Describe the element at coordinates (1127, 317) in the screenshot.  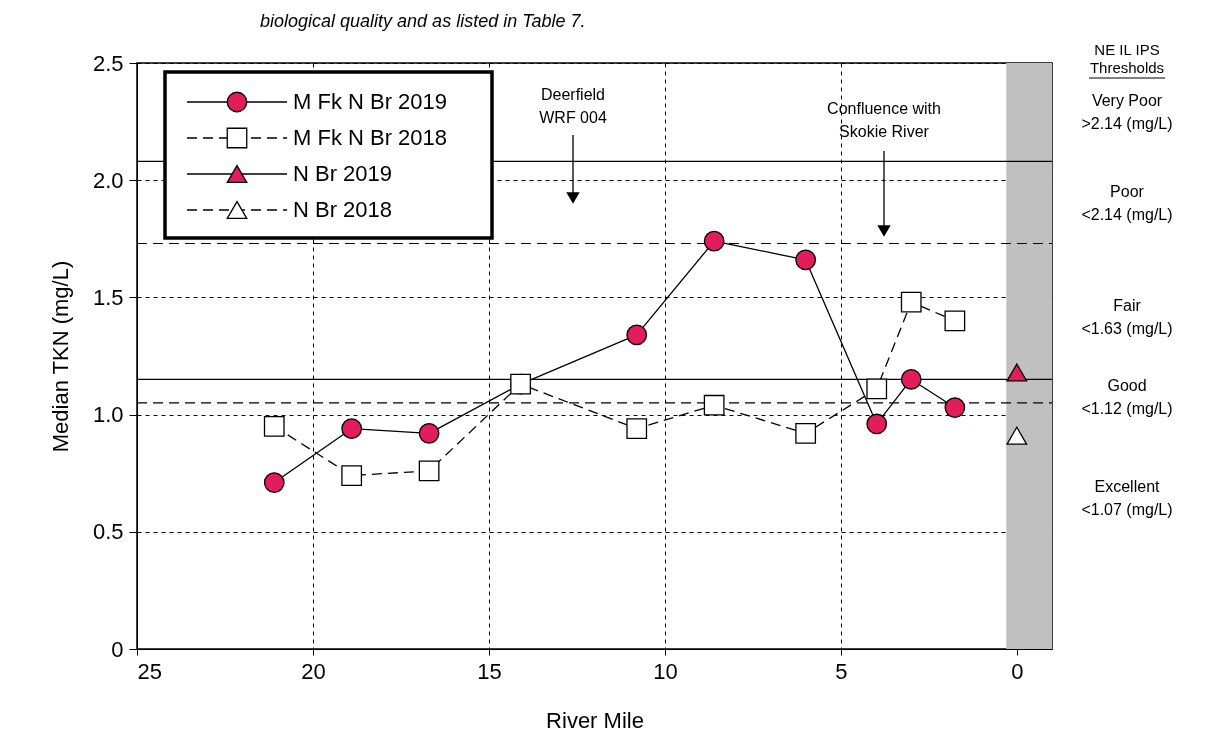
I see `text: Fair <1.63 (mg/L)` at that location.